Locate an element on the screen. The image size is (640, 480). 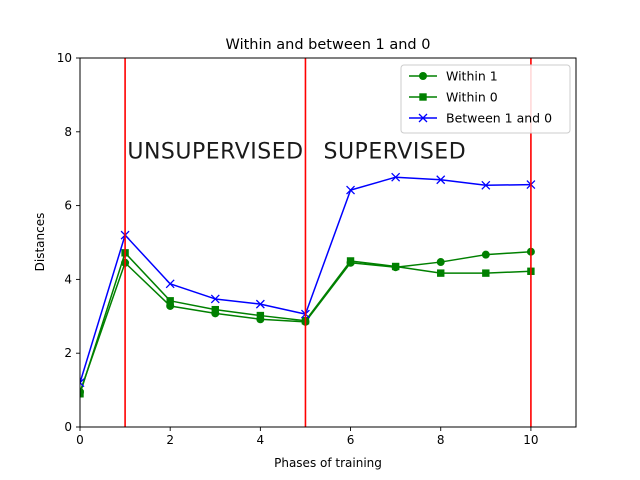
legend: Within 1 Within 0 Between 1 and 0 is located at coordinates (485, 99).